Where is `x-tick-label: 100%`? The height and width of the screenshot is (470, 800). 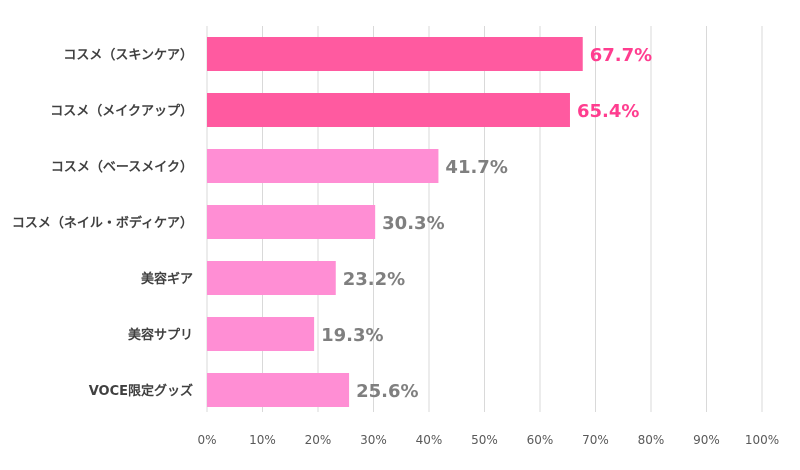 x-tick-label: 100% is located at coordinates (762, 440).